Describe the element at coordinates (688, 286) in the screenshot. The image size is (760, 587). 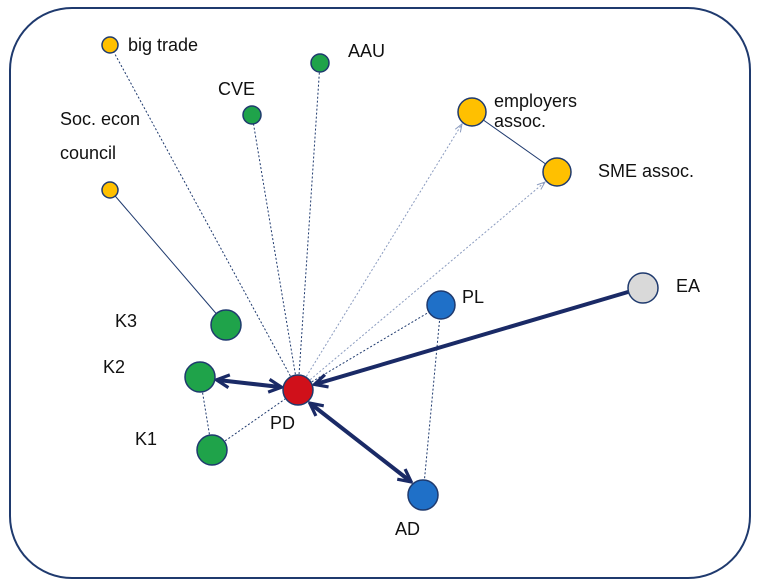
I see `node-label: EA` at that location.